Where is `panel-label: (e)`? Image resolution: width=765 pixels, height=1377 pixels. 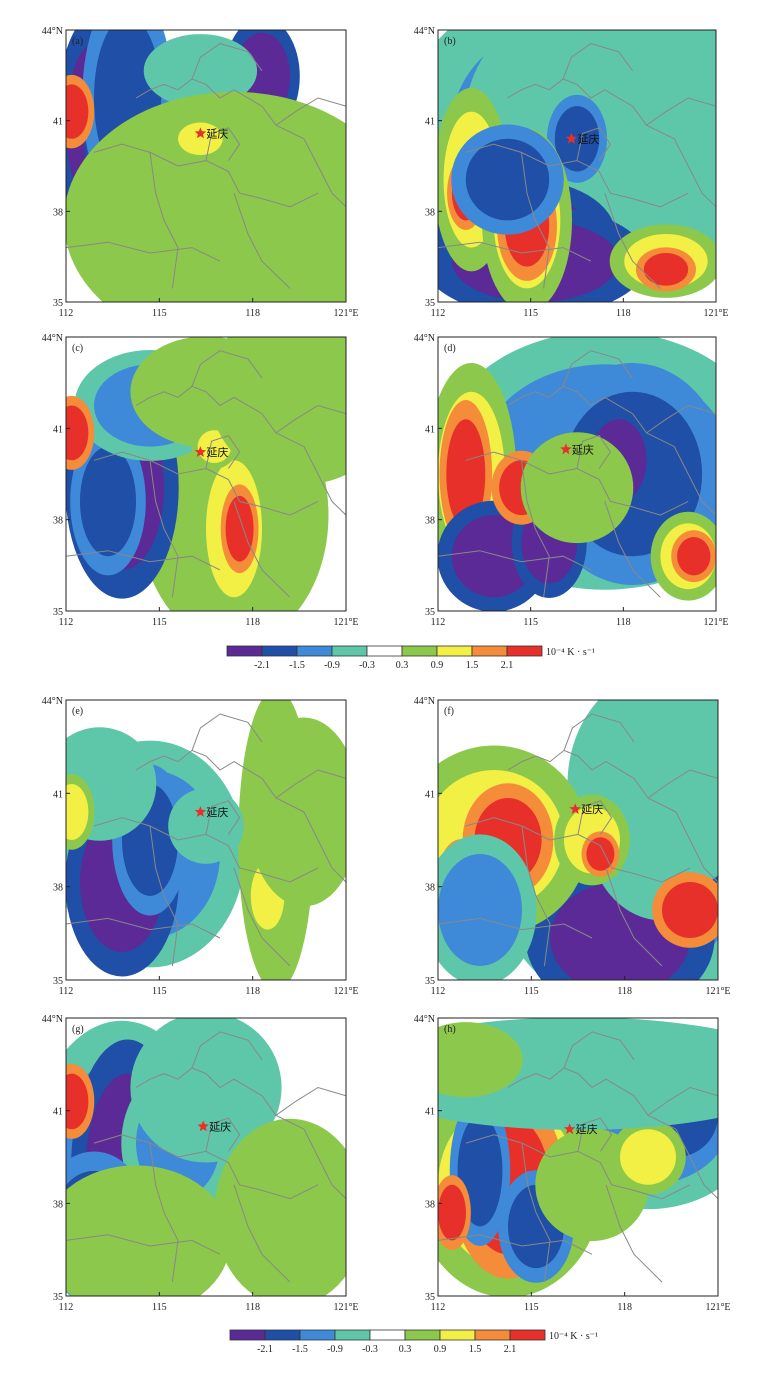 panel-label: (e) is located at coordinates (77, 711).